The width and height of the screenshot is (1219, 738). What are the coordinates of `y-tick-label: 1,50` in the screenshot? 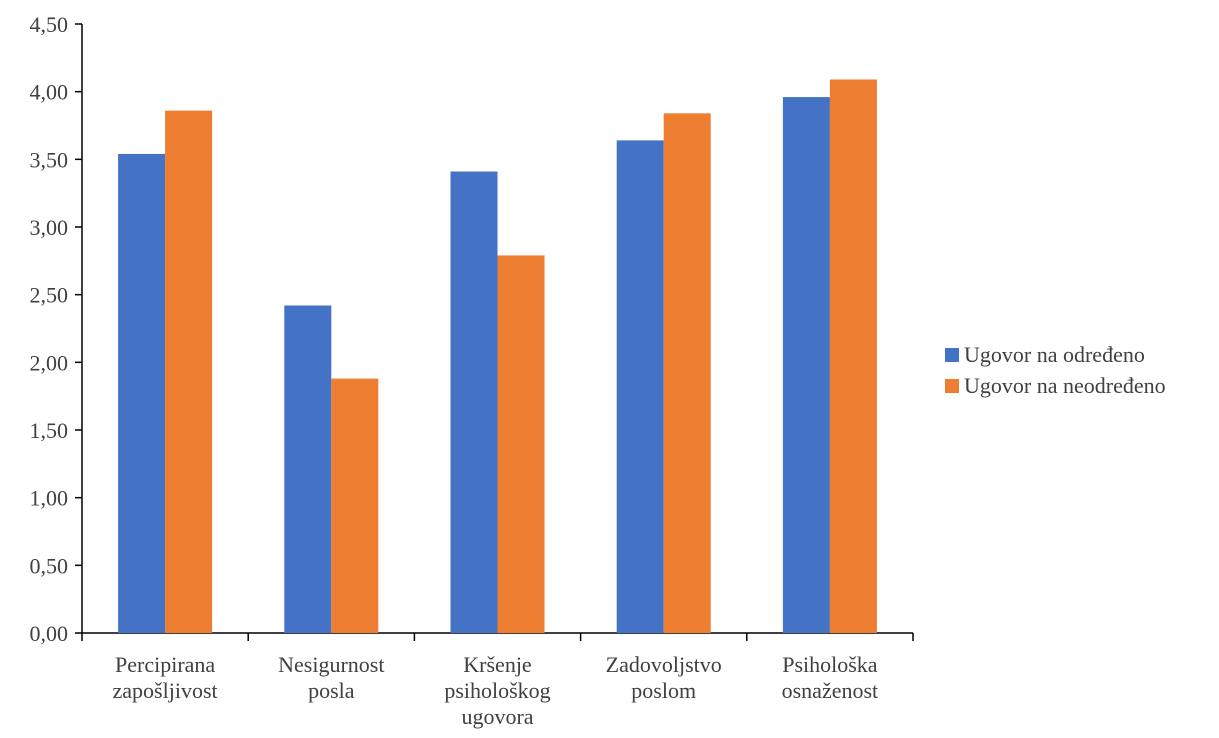 It's located at (49, 430).